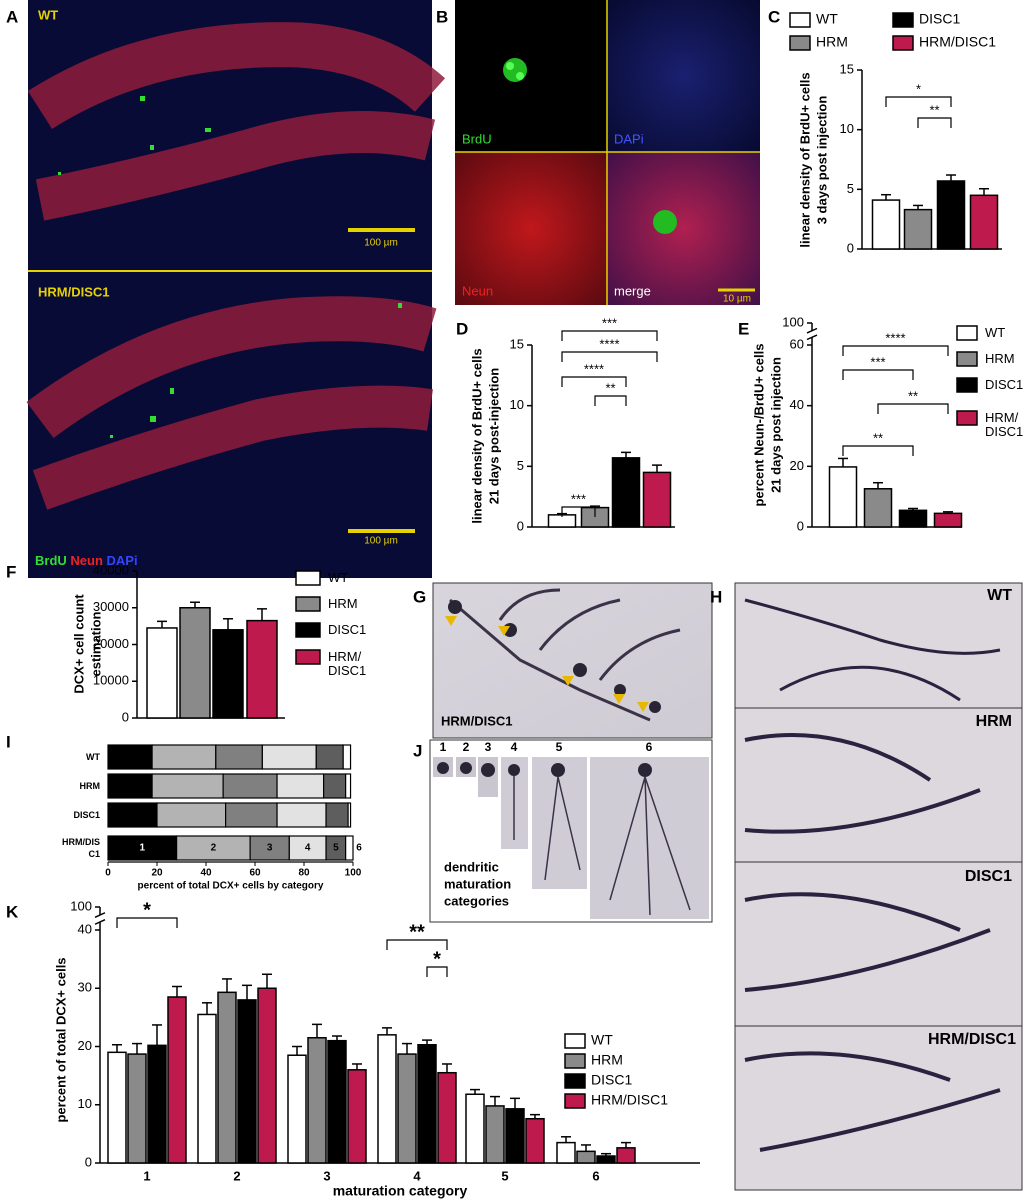 The width and height of the screenshot is (1027, 1200). Describe the element at coordinates (443, 747) in the screenshot. I see `category-number: 1` at that location.